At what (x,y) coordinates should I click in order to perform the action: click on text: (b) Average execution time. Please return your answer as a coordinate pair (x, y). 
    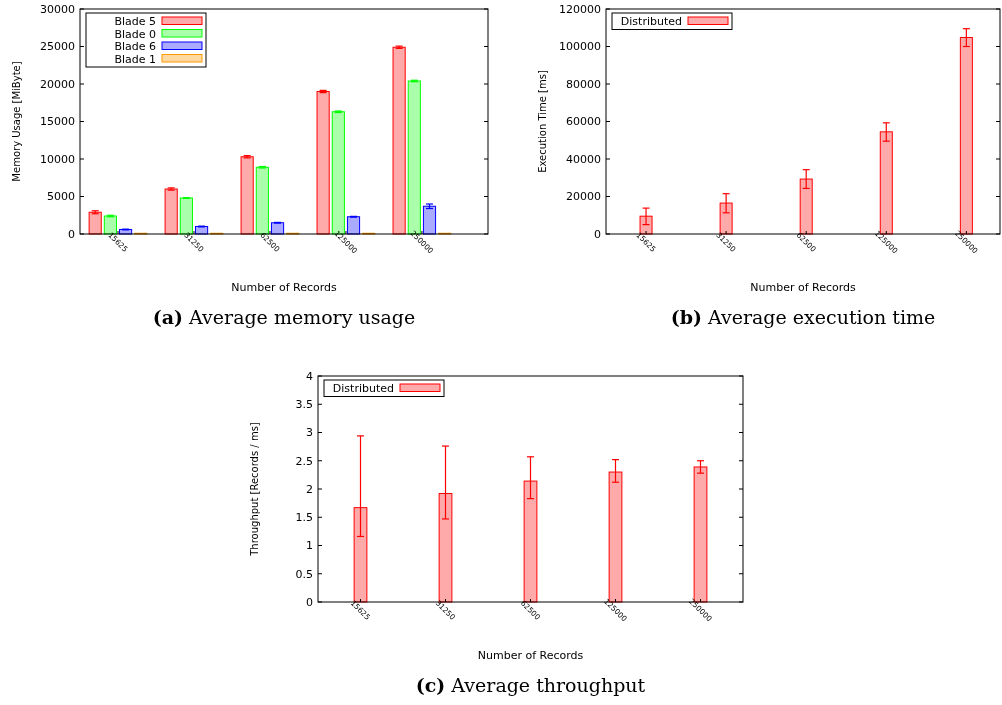
    Looking at the image, I should click on (803, 317).